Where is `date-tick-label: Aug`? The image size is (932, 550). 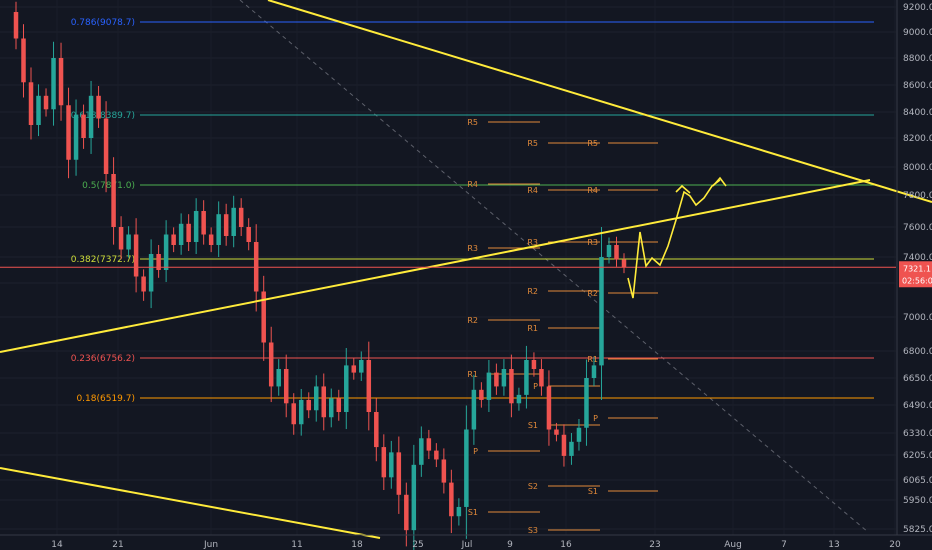
date-tick-label: Aug is located at coordinates (733, 545).